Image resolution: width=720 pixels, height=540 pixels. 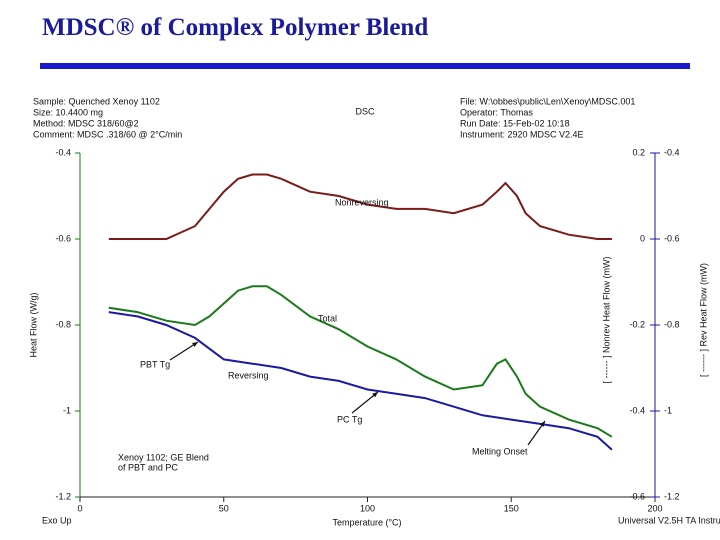 I want to click on x-tick-label: 100, so click(x=367, y=508).